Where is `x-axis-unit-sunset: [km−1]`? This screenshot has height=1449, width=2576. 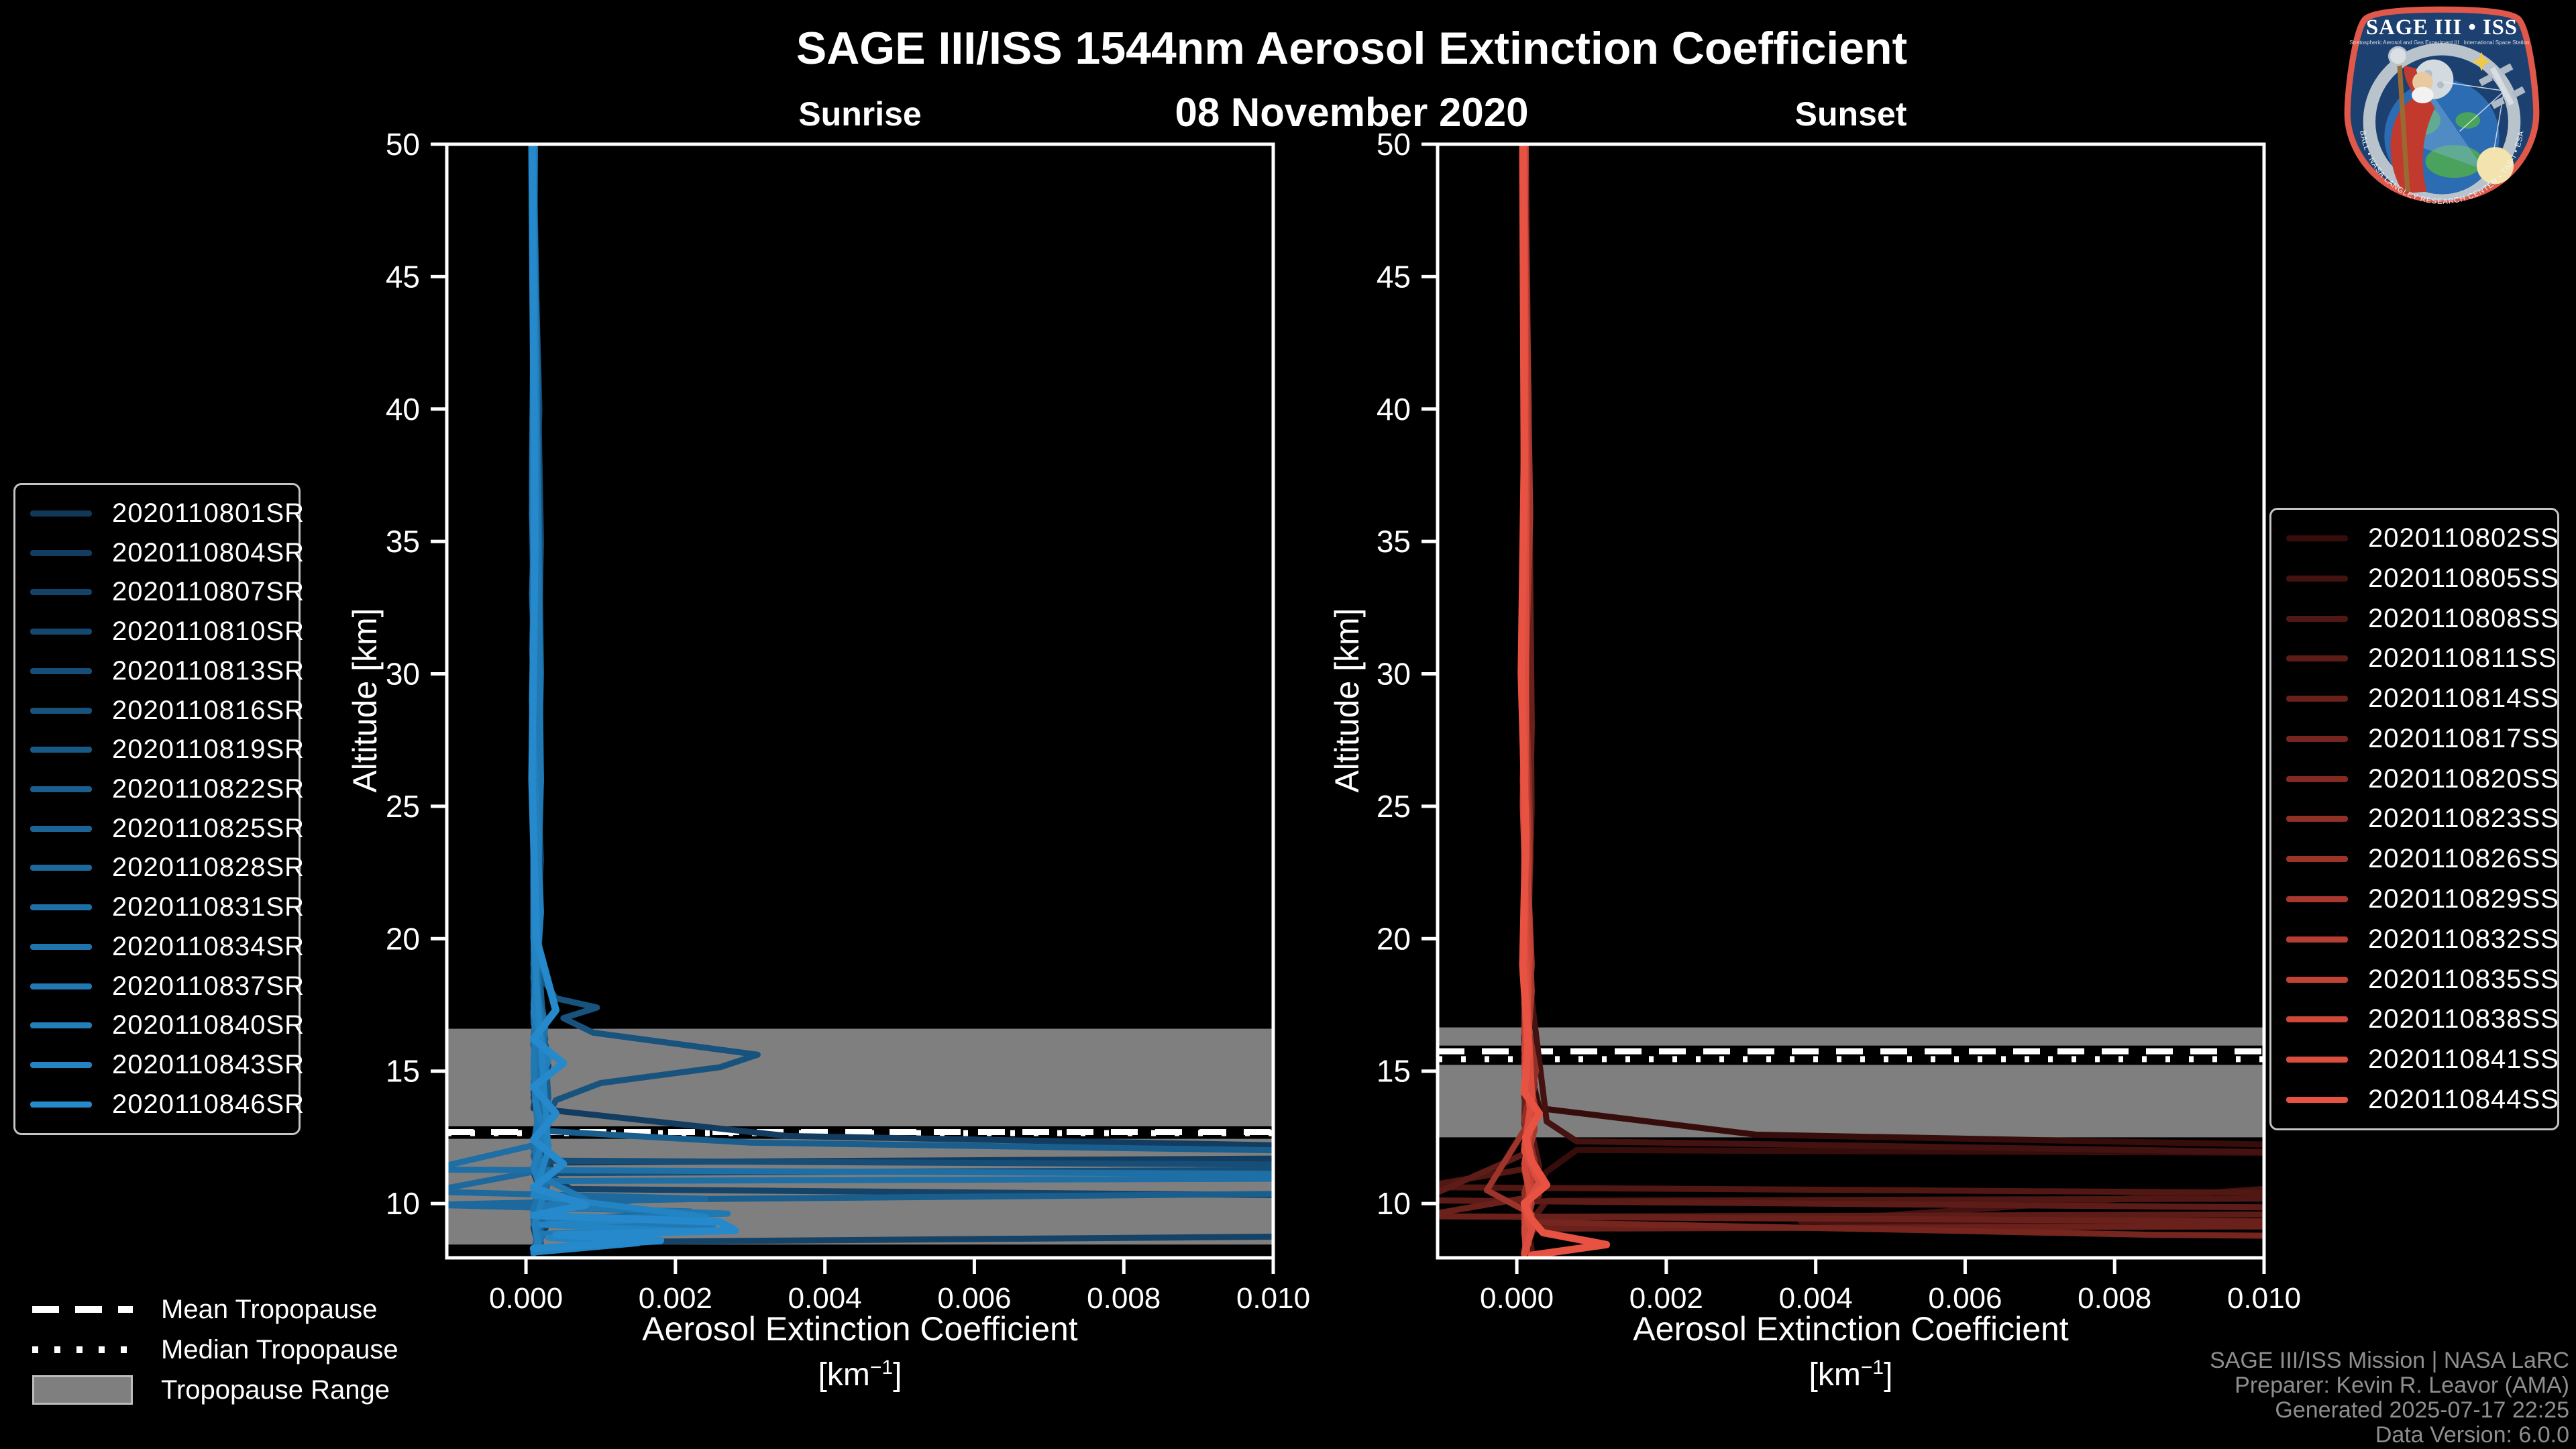
x-axis-unit-sunset: [km−1] is located at coordinates (1851, 1374).